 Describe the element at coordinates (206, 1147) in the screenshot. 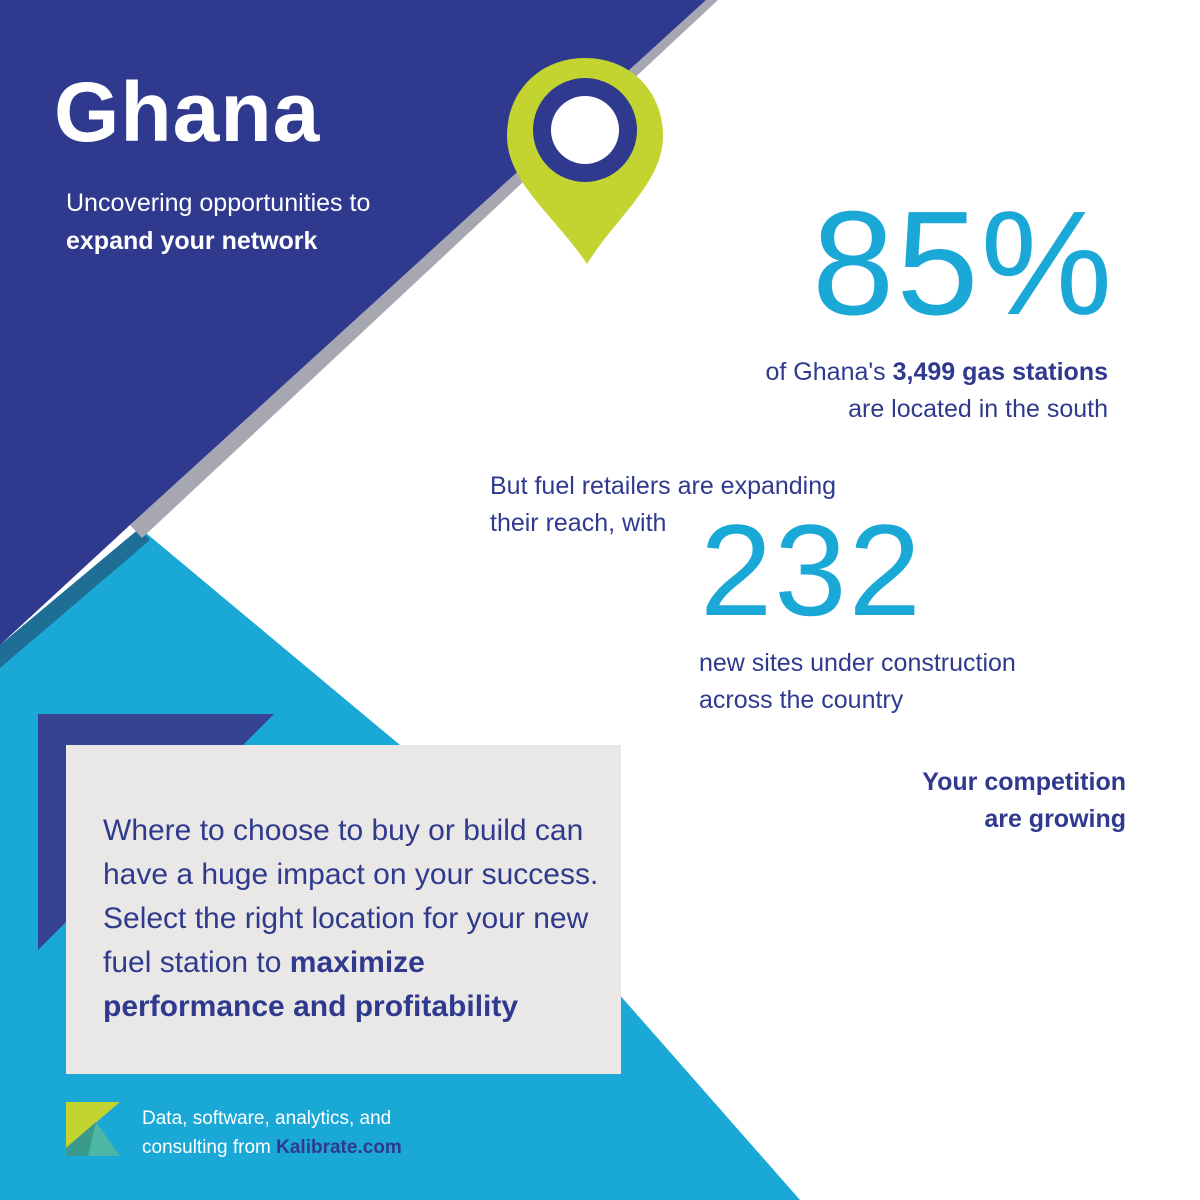

I see `footer-line2-plain: consulting from` at that location.